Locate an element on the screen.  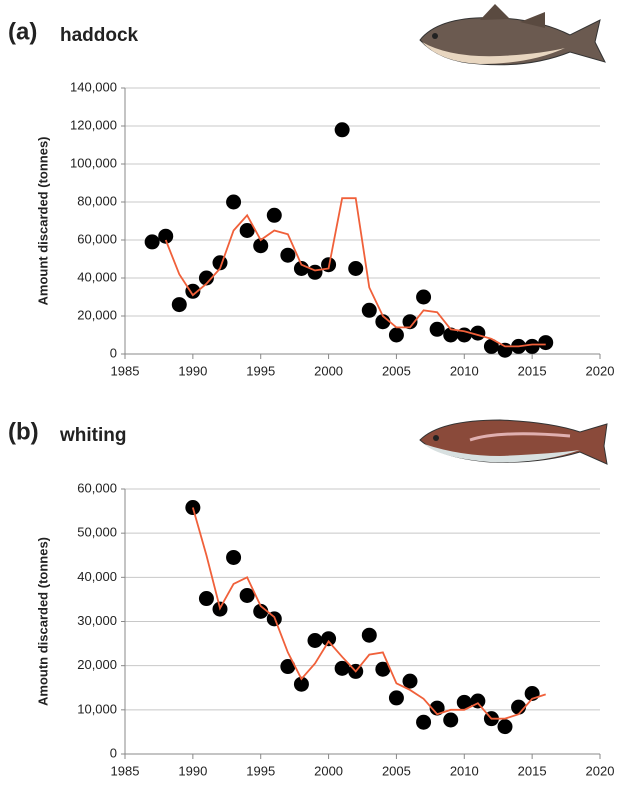
panel-title: whiting is located at coordinates (92, 435).